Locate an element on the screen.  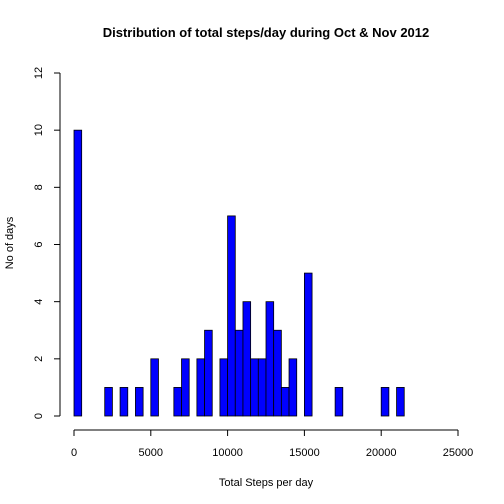
x-tick-label-2: 10000 is located at coordinates (227, 453).